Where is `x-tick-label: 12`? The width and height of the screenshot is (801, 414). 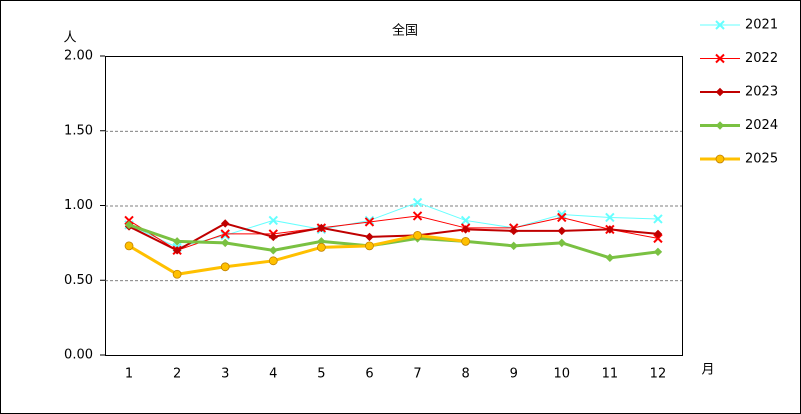 x-tick-label: 12 is located at coordinates (658, 374).